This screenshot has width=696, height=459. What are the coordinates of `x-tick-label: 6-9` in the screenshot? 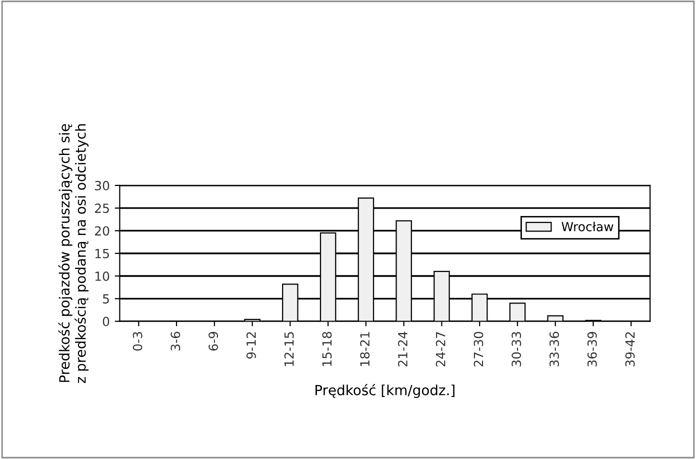 It's located at (213, 341).